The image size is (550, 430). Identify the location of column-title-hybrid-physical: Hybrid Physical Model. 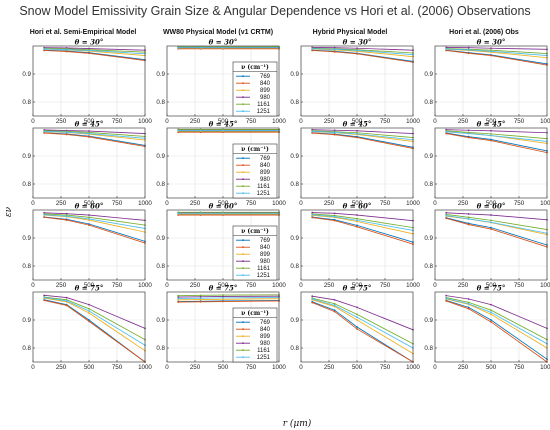
(350, 32).